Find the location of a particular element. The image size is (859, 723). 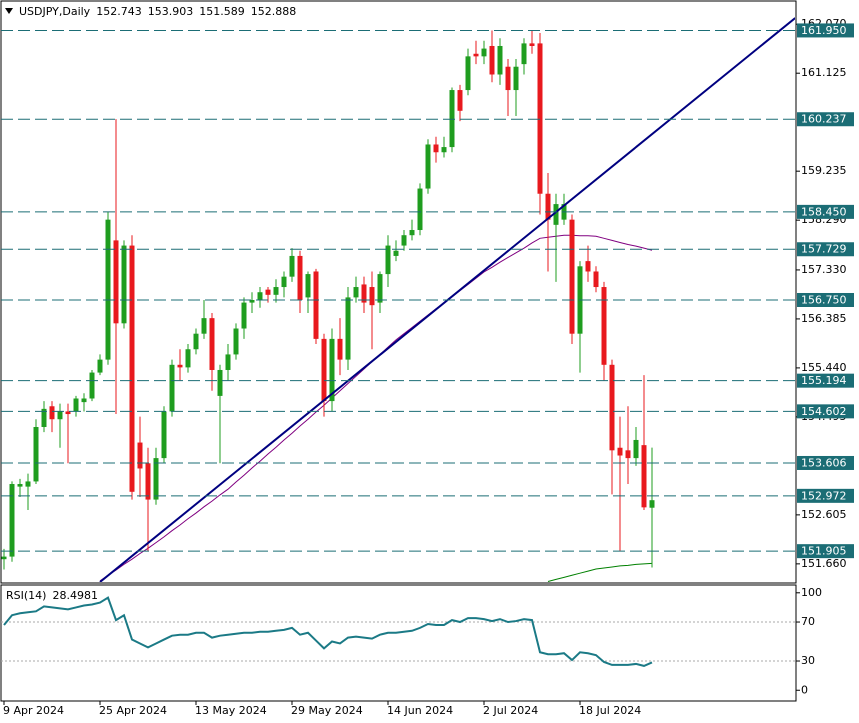

rsi-plot is located at coordinates (398, 631).